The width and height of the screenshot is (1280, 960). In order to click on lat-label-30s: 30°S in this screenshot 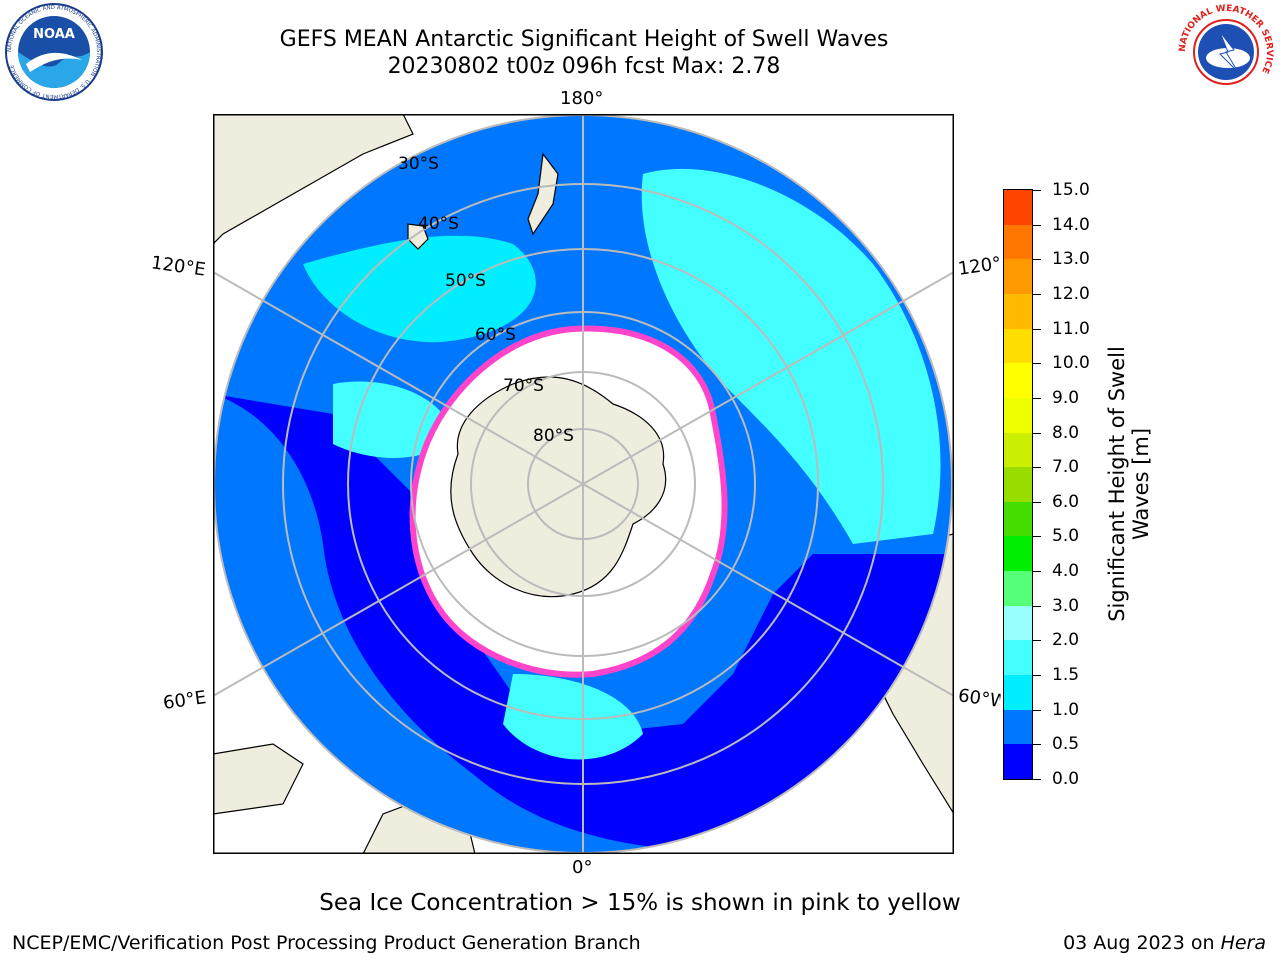, I will do `click(418, 164)`.